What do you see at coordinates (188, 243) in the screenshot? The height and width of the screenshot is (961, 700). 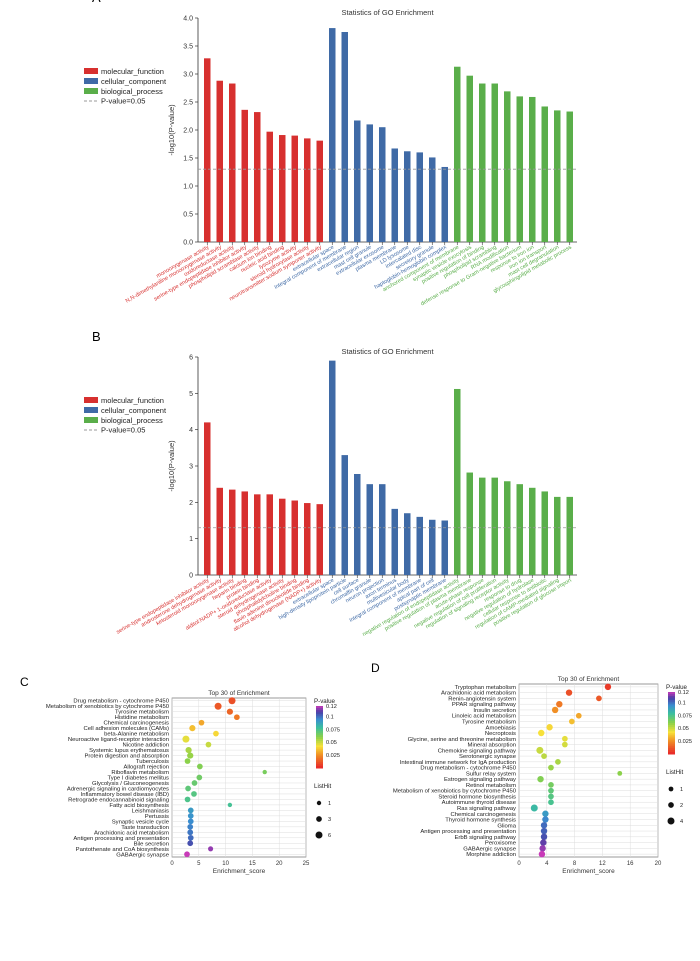 I see `y-tick-label: 0.0` at bounding box center [188, 243].